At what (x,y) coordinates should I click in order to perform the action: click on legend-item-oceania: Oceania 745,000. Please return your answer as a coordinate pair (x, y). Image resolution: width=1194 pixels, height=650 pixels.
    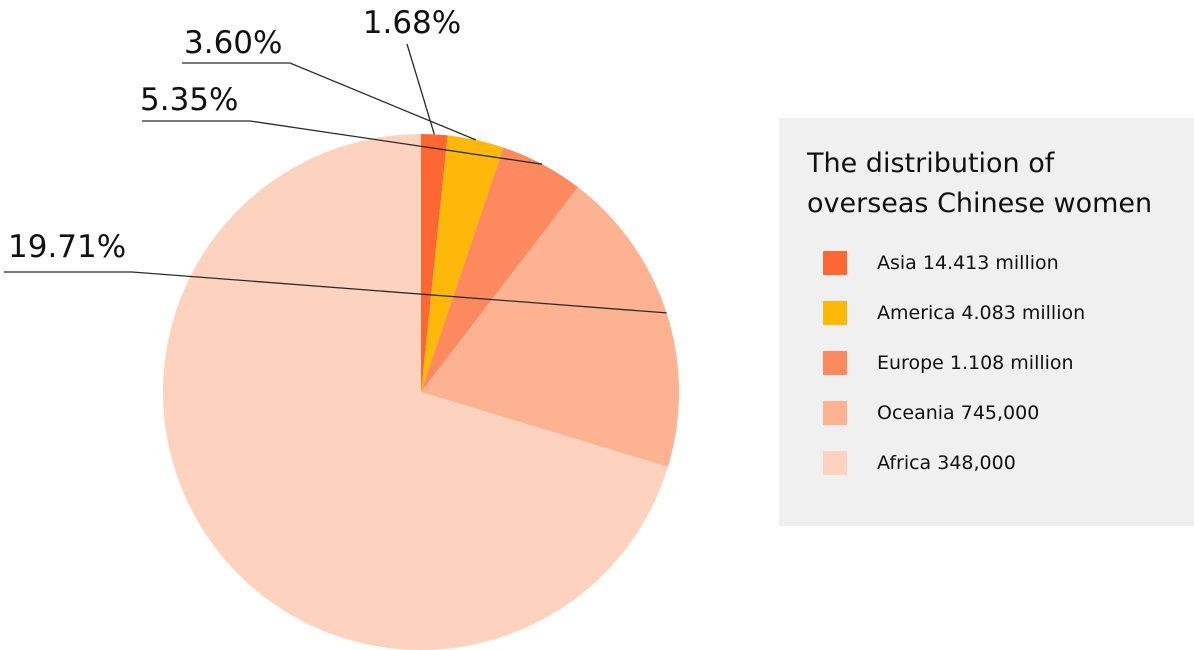
    Looking at the image, I should click on (1000, 413).